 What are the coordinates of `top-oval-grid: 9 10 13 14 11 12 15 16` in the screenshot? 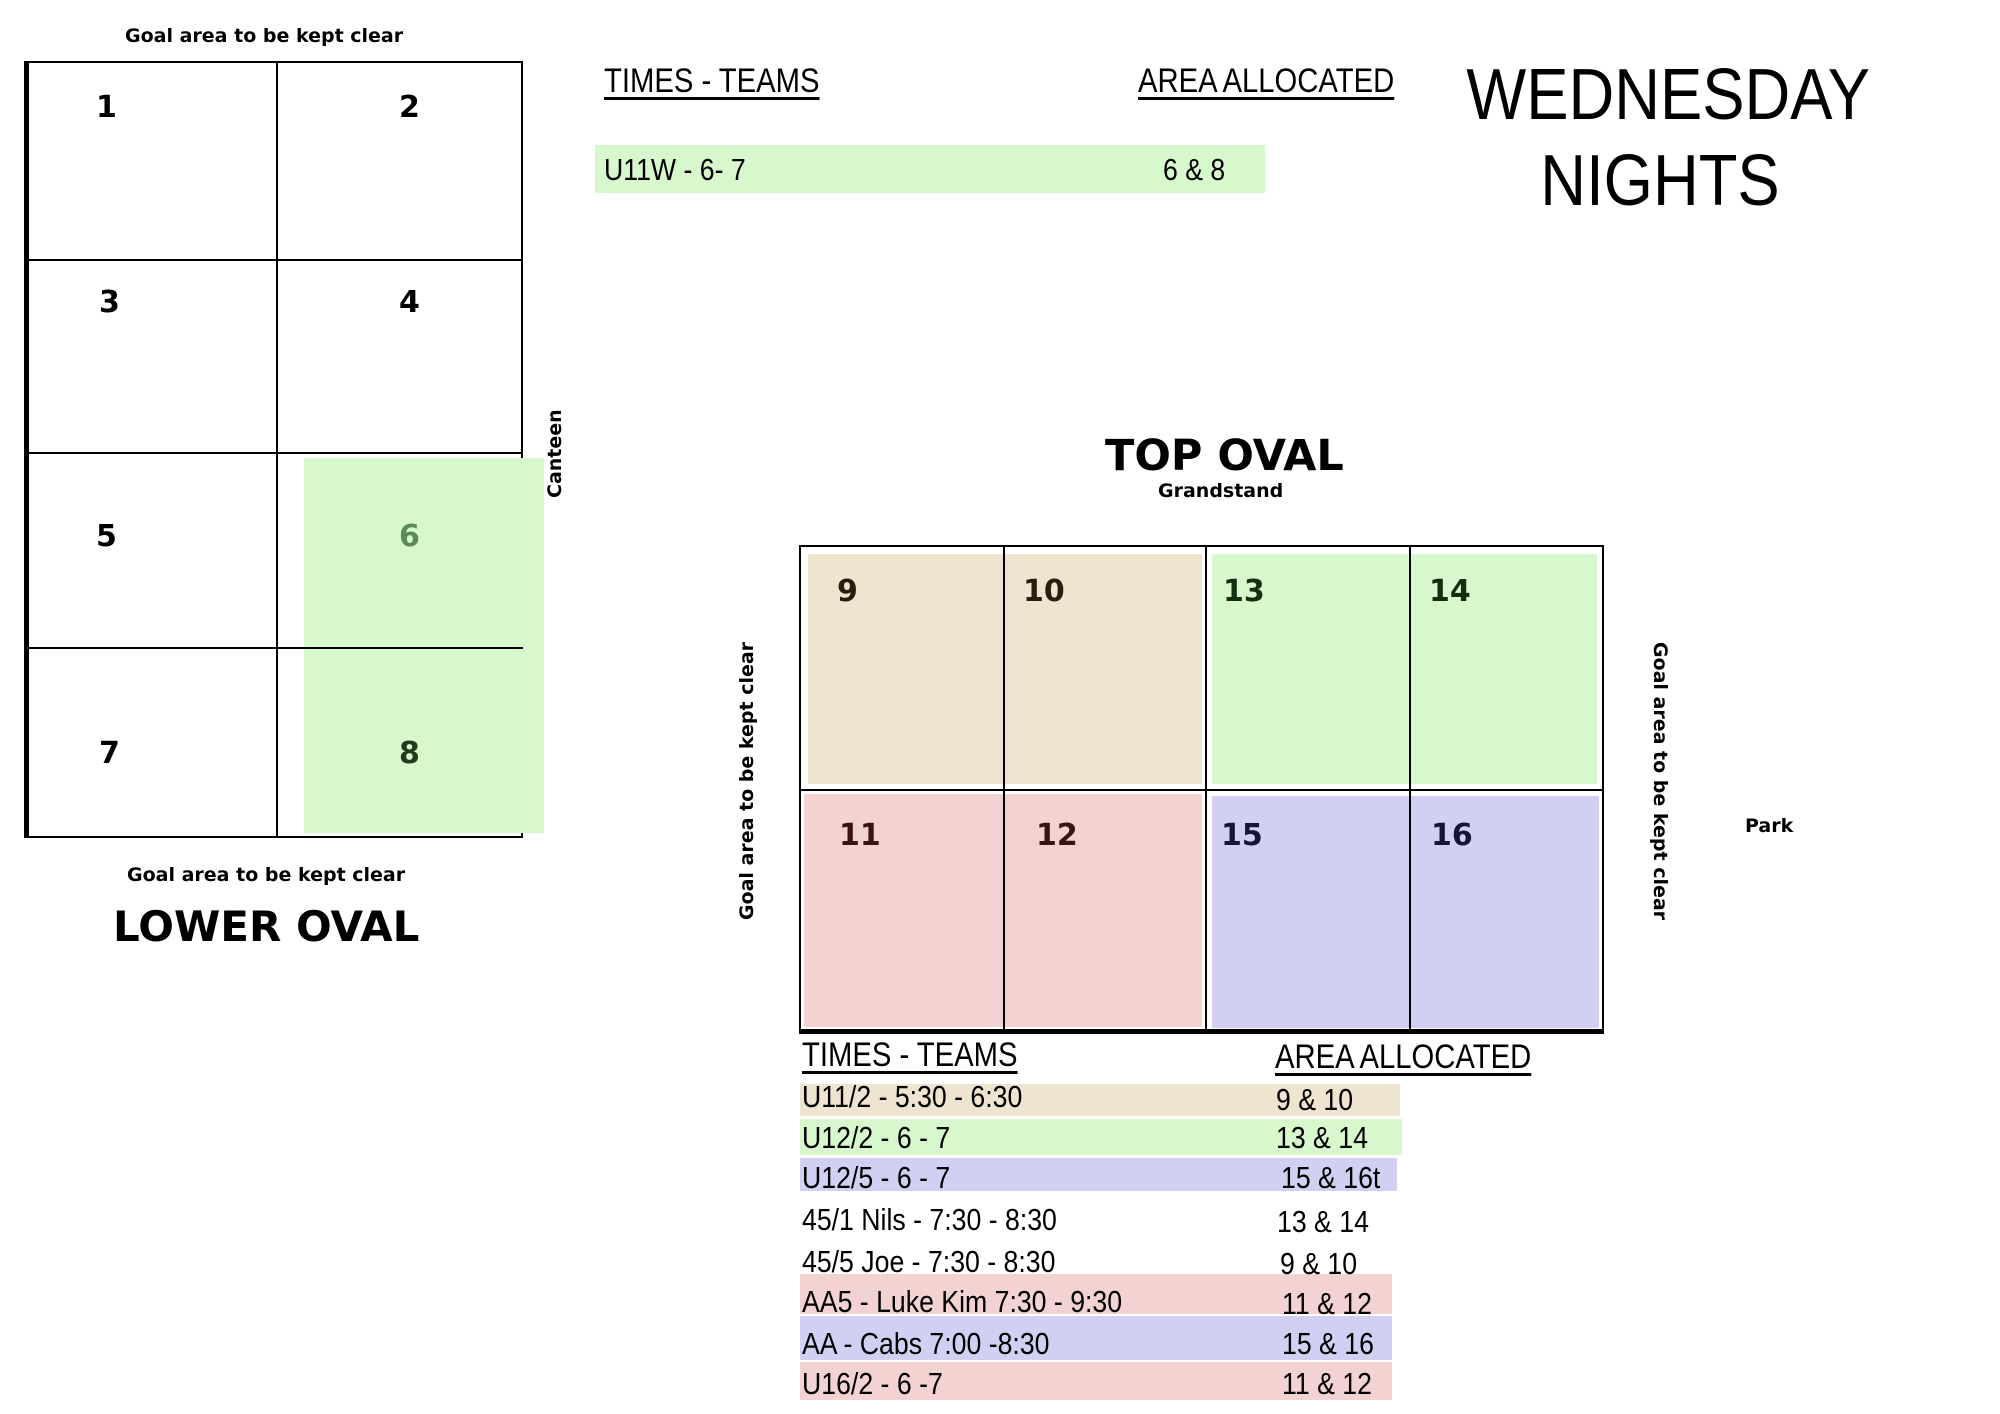 It's located at (1201, 789).